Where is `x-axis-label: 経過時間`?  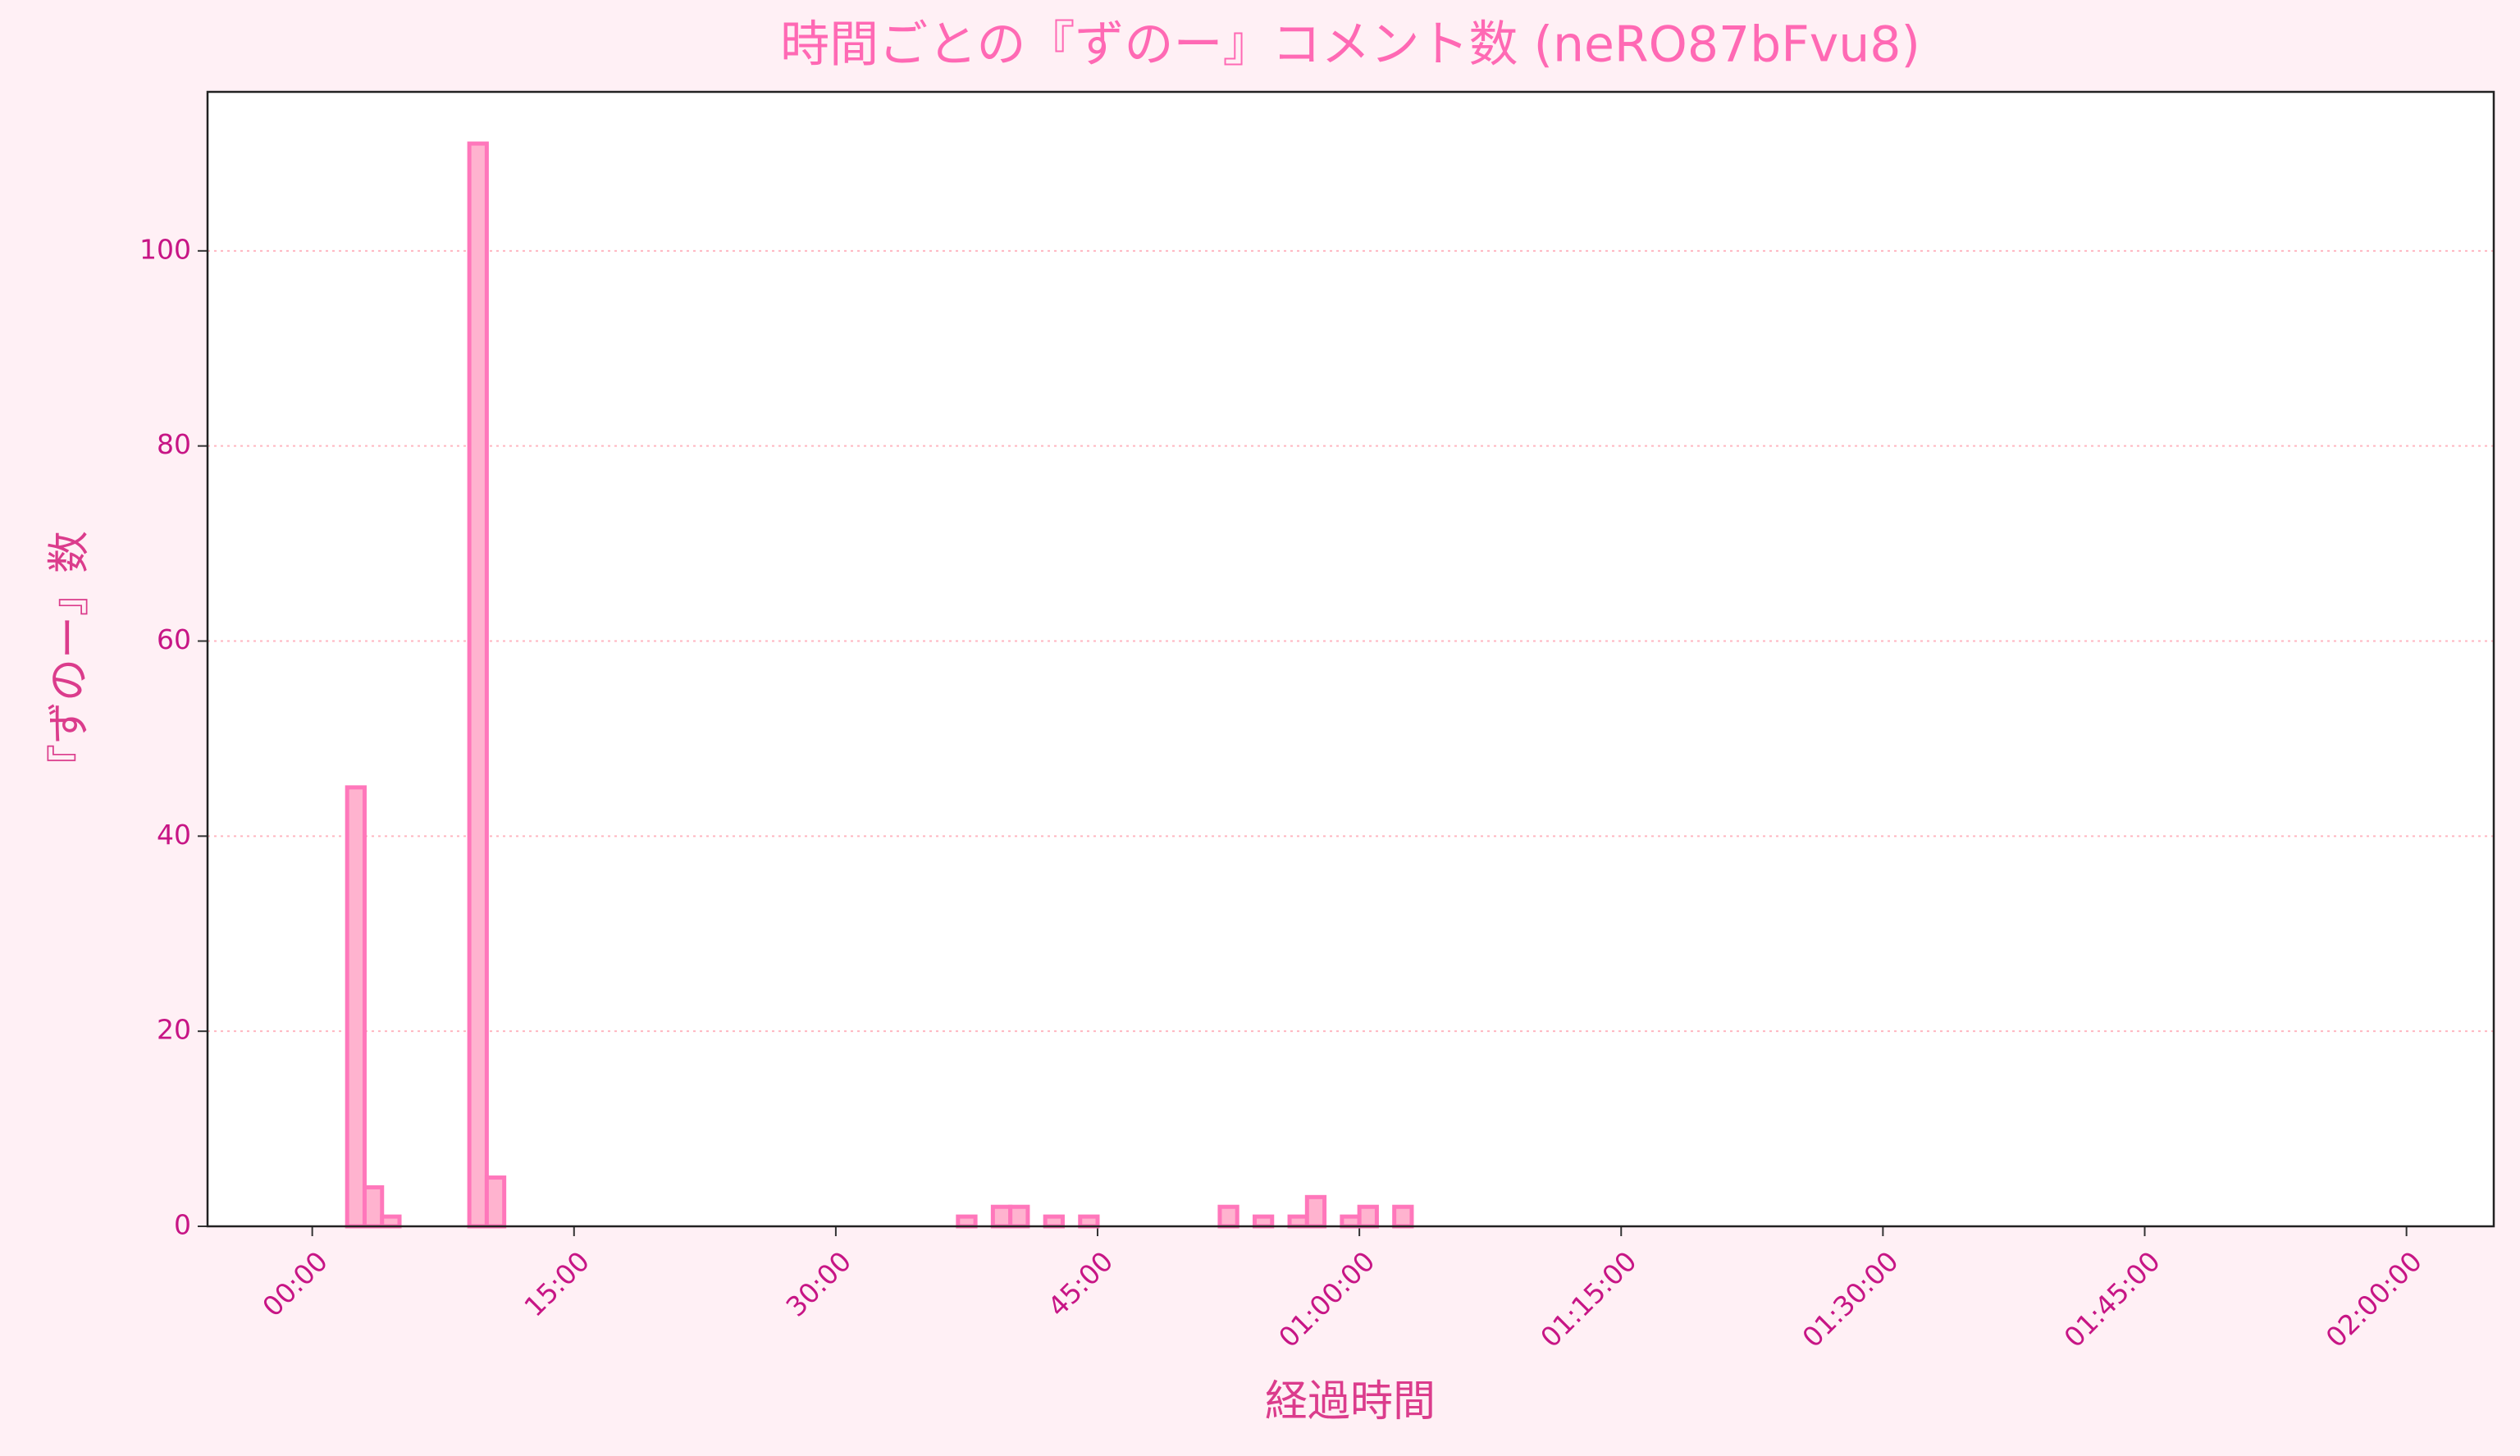 x-axis-label: 経過時間 is located at coordinates (1350, 1401).